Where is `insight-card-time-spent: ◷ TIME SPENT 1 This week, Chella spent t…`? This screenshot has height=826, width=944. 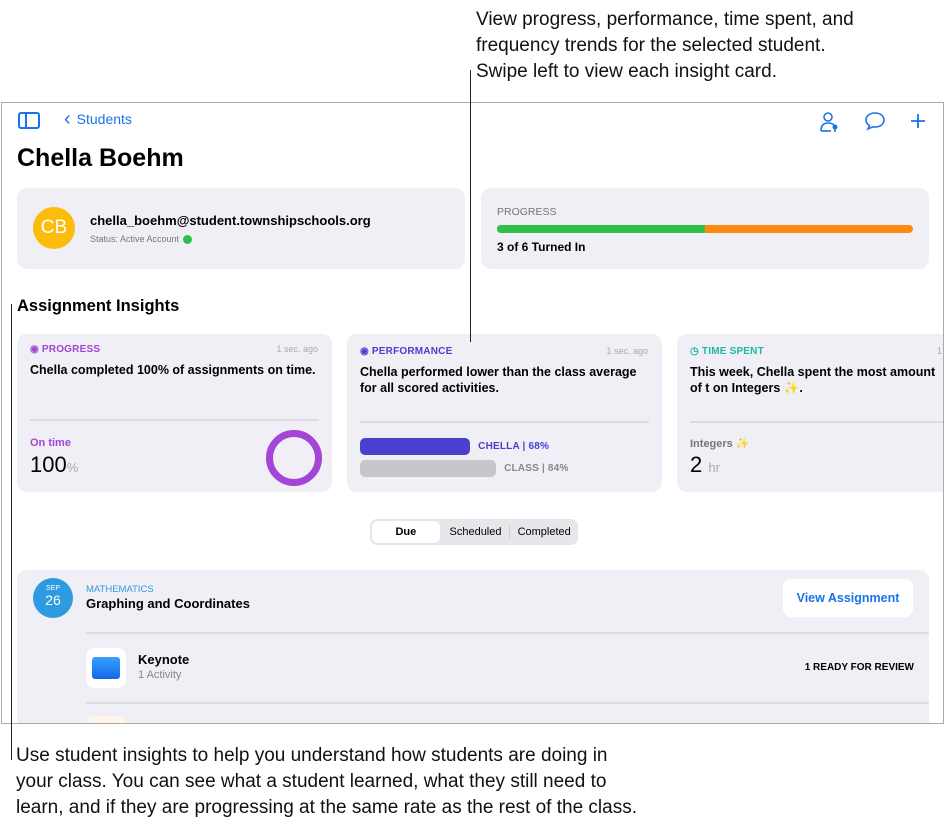 insight-card-time-spent: ◷ TIME SPENT 1 This week, Chella spent t… is located at coordinates (810, 413).